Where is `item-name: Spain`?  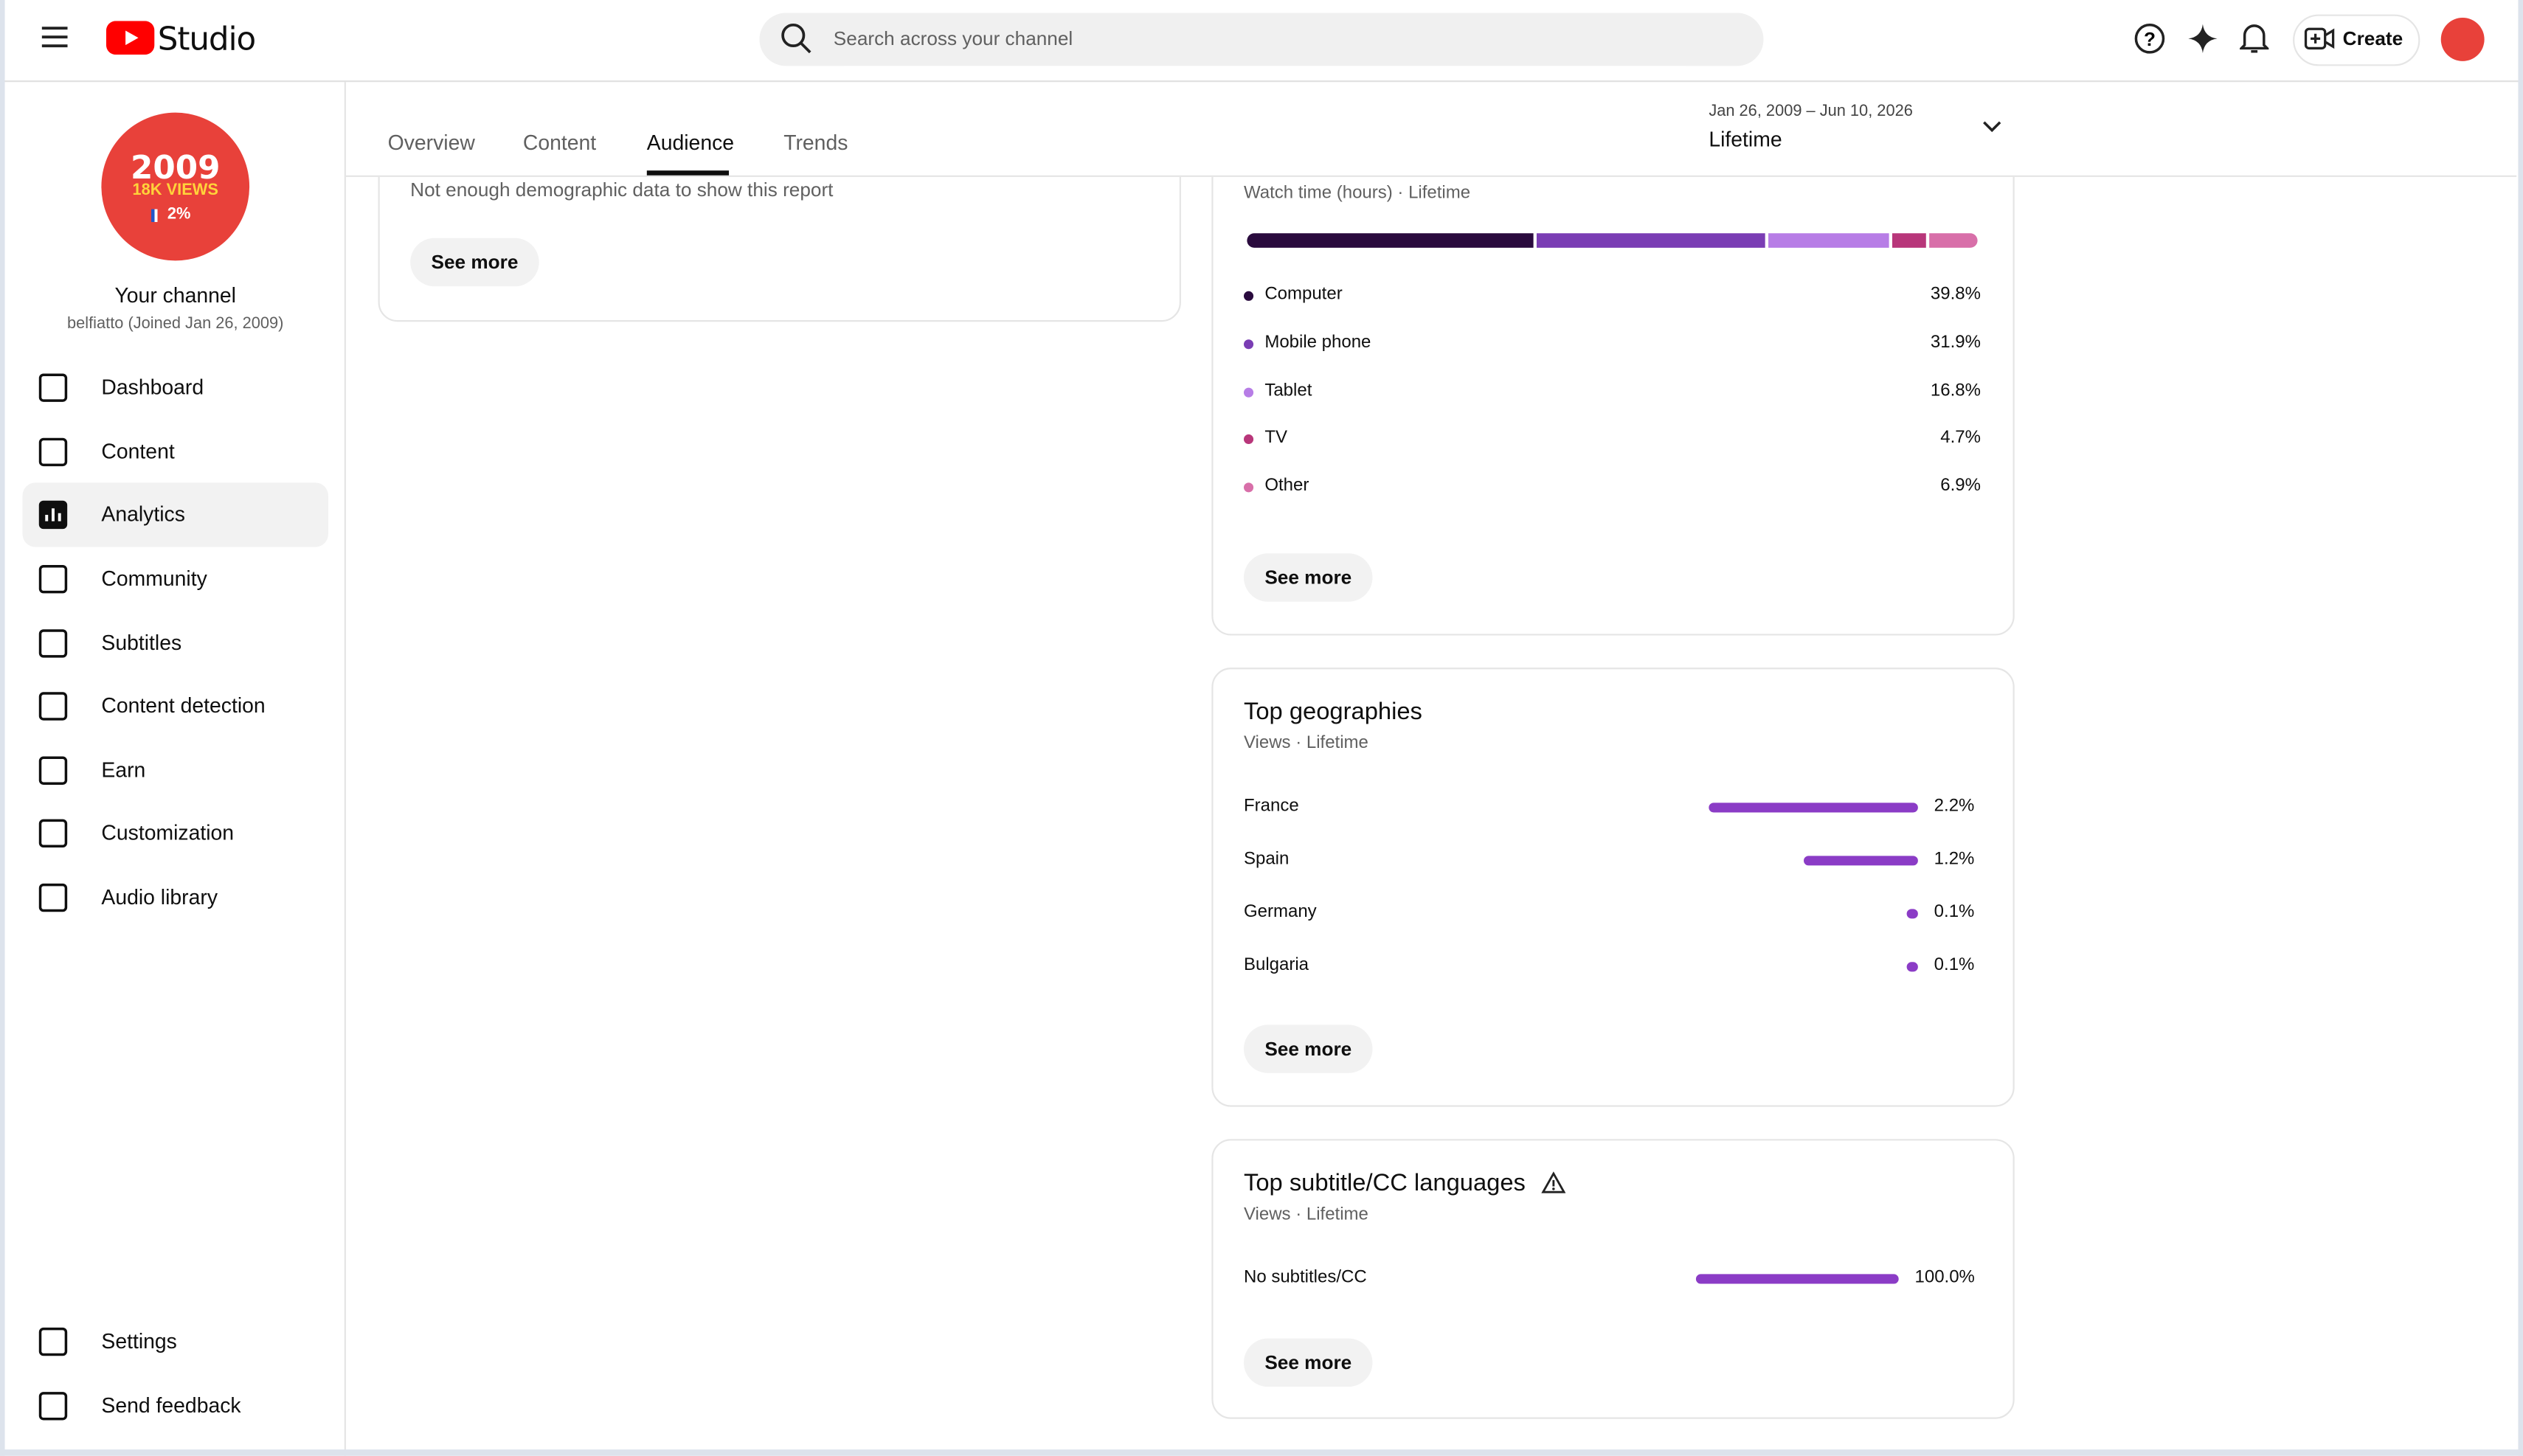
item-name: Spain is located at coordinates (1266, 859).